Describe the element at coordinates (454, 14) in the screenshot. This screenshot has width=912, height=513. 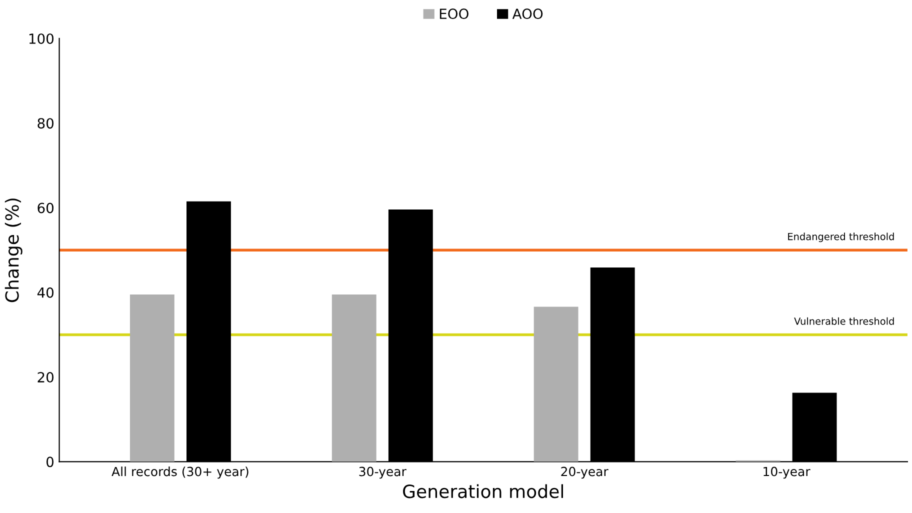
I see `legend-label: EOO` at that location.